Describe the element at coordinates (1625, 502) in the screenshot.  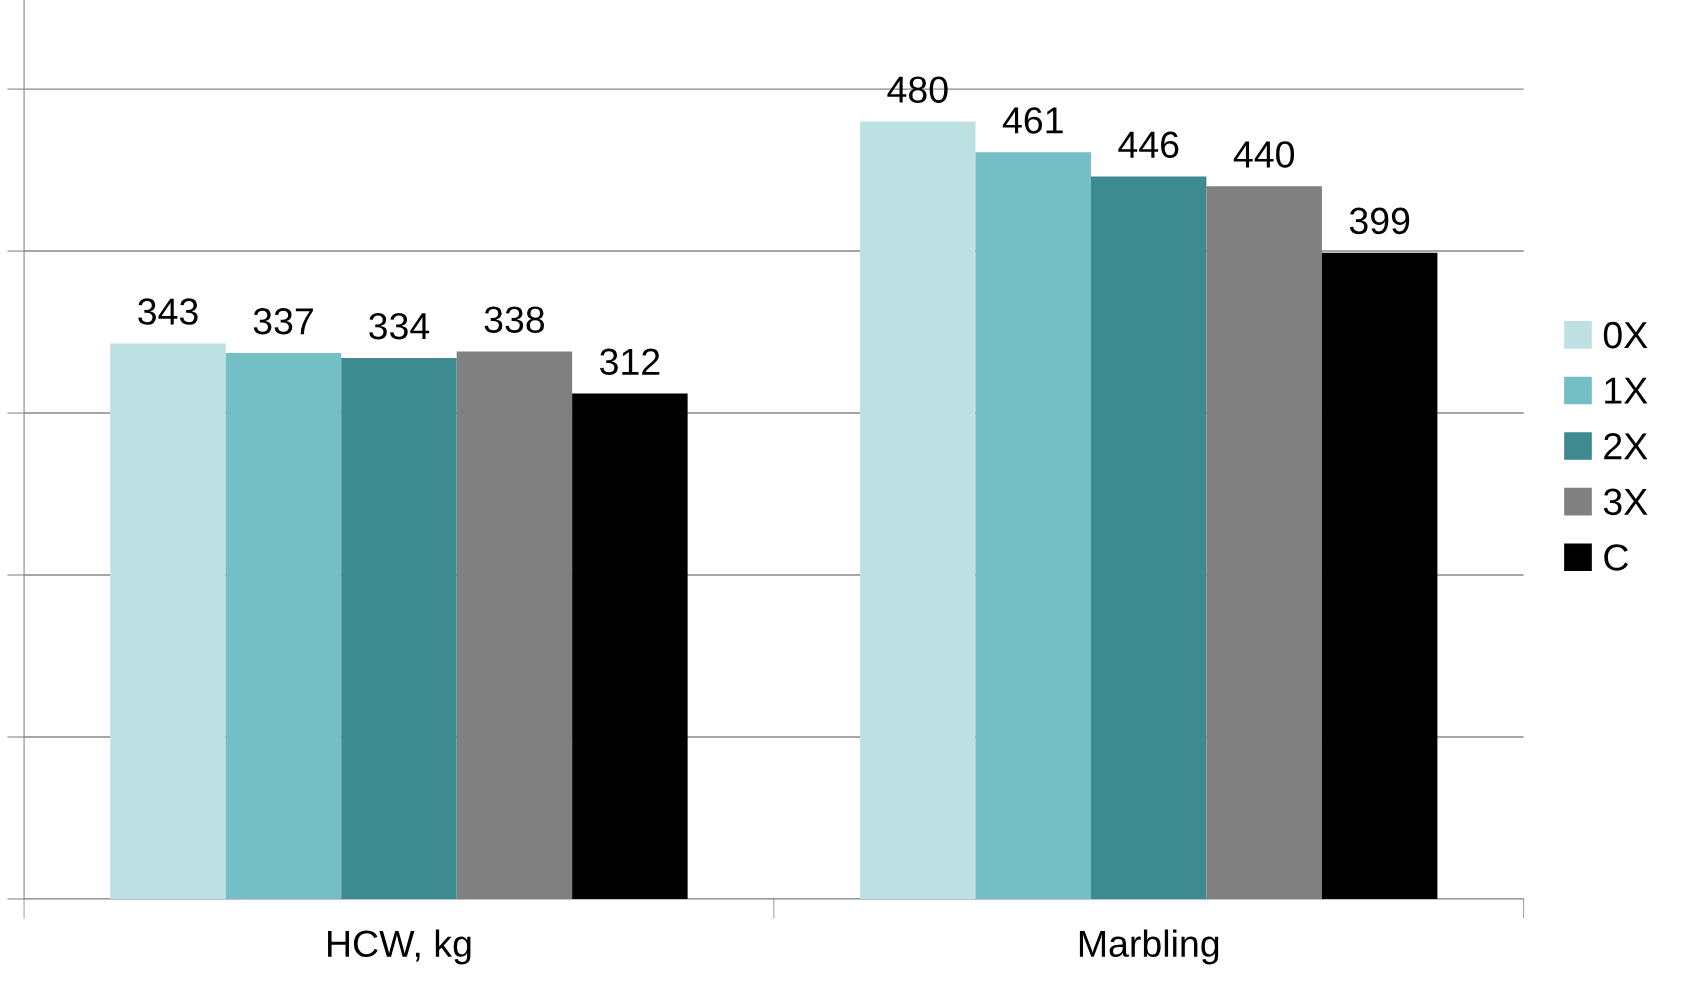
I see `legend-label: 3X` at that location.